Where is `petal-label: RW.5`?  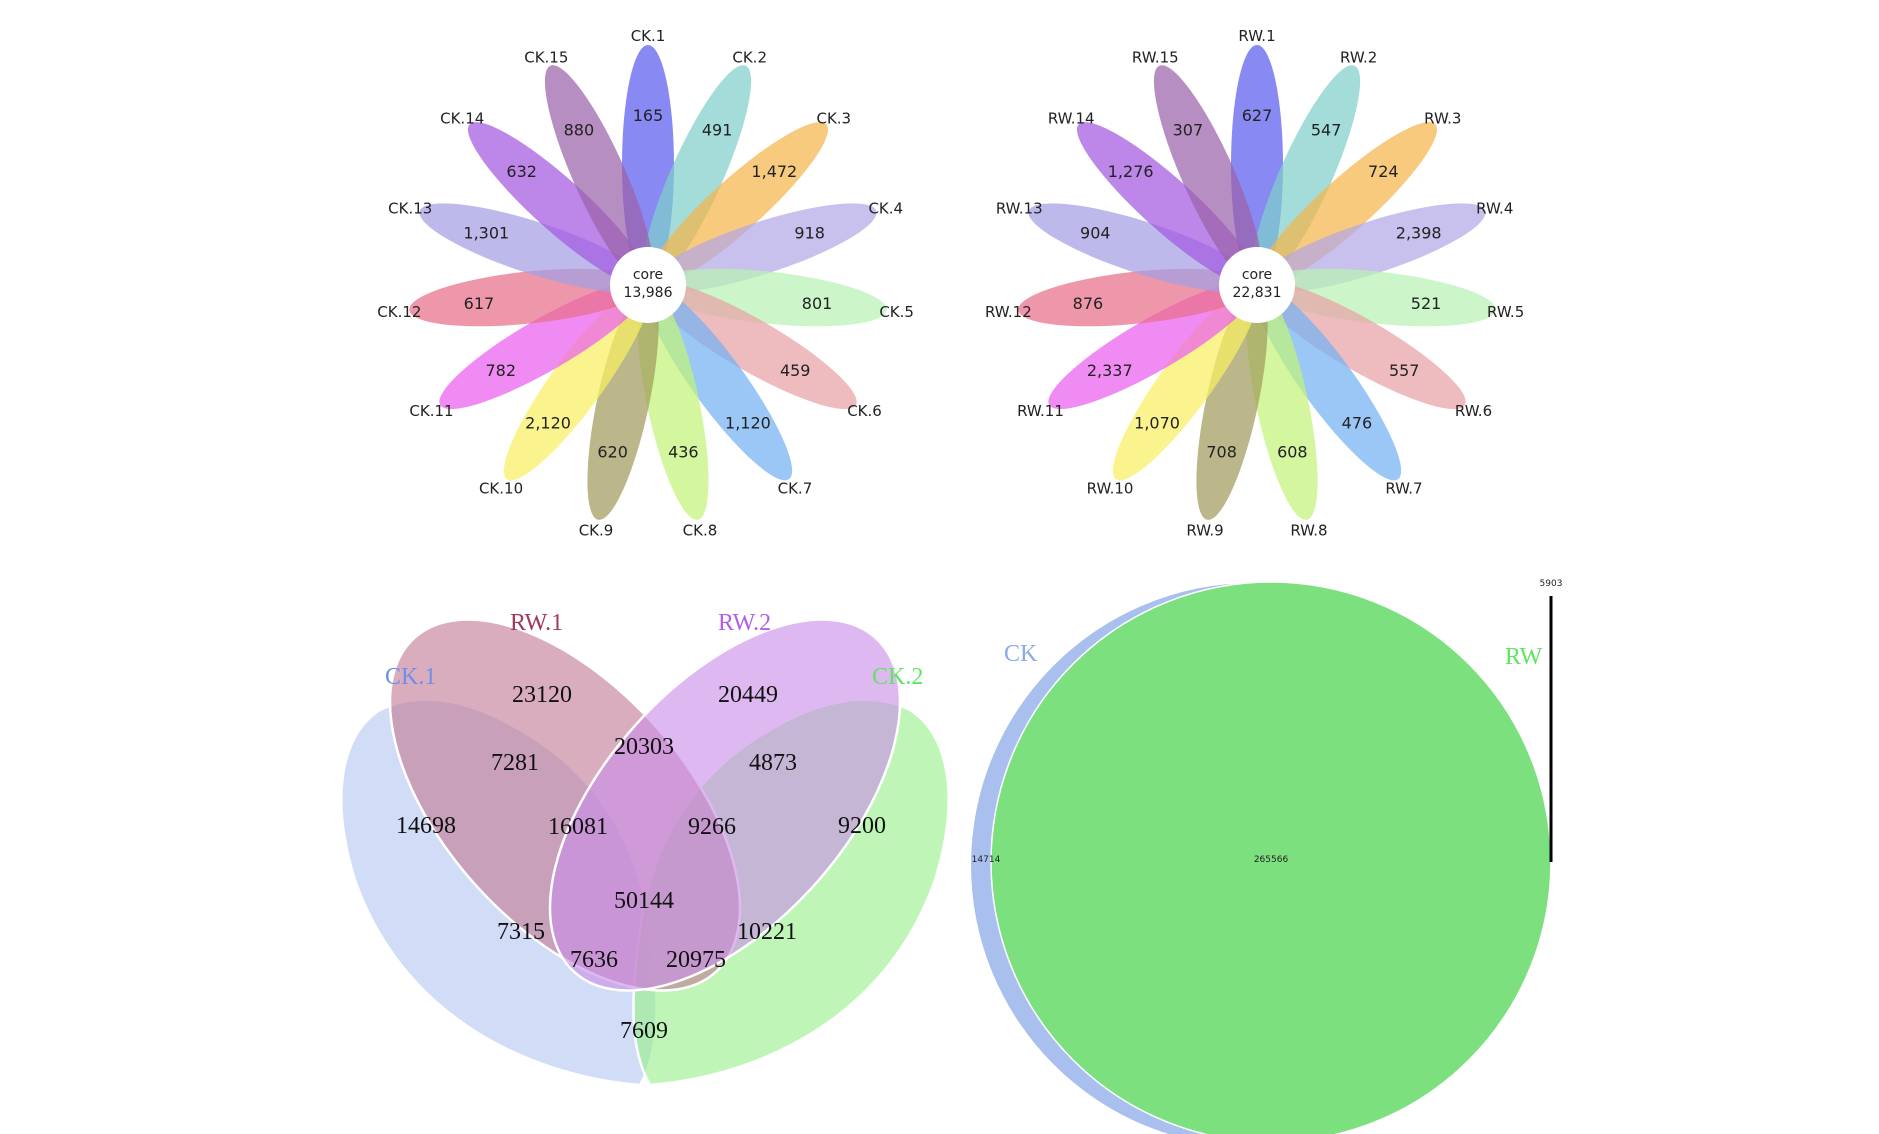 petal-label: RW.5 is located at coordinates (1505, 312).